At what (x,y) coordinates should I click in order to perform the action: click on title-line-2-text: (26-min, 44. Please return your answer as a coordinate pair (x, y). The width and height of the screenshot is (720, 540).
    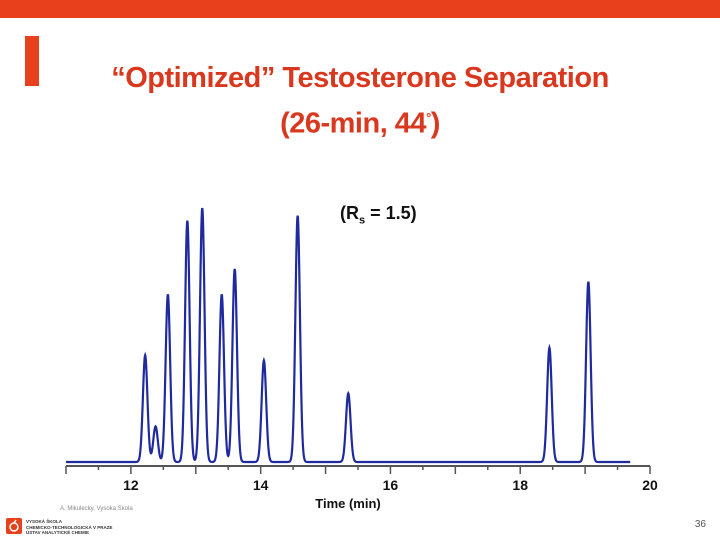
    Looking at the image, I should click on (353, 123).